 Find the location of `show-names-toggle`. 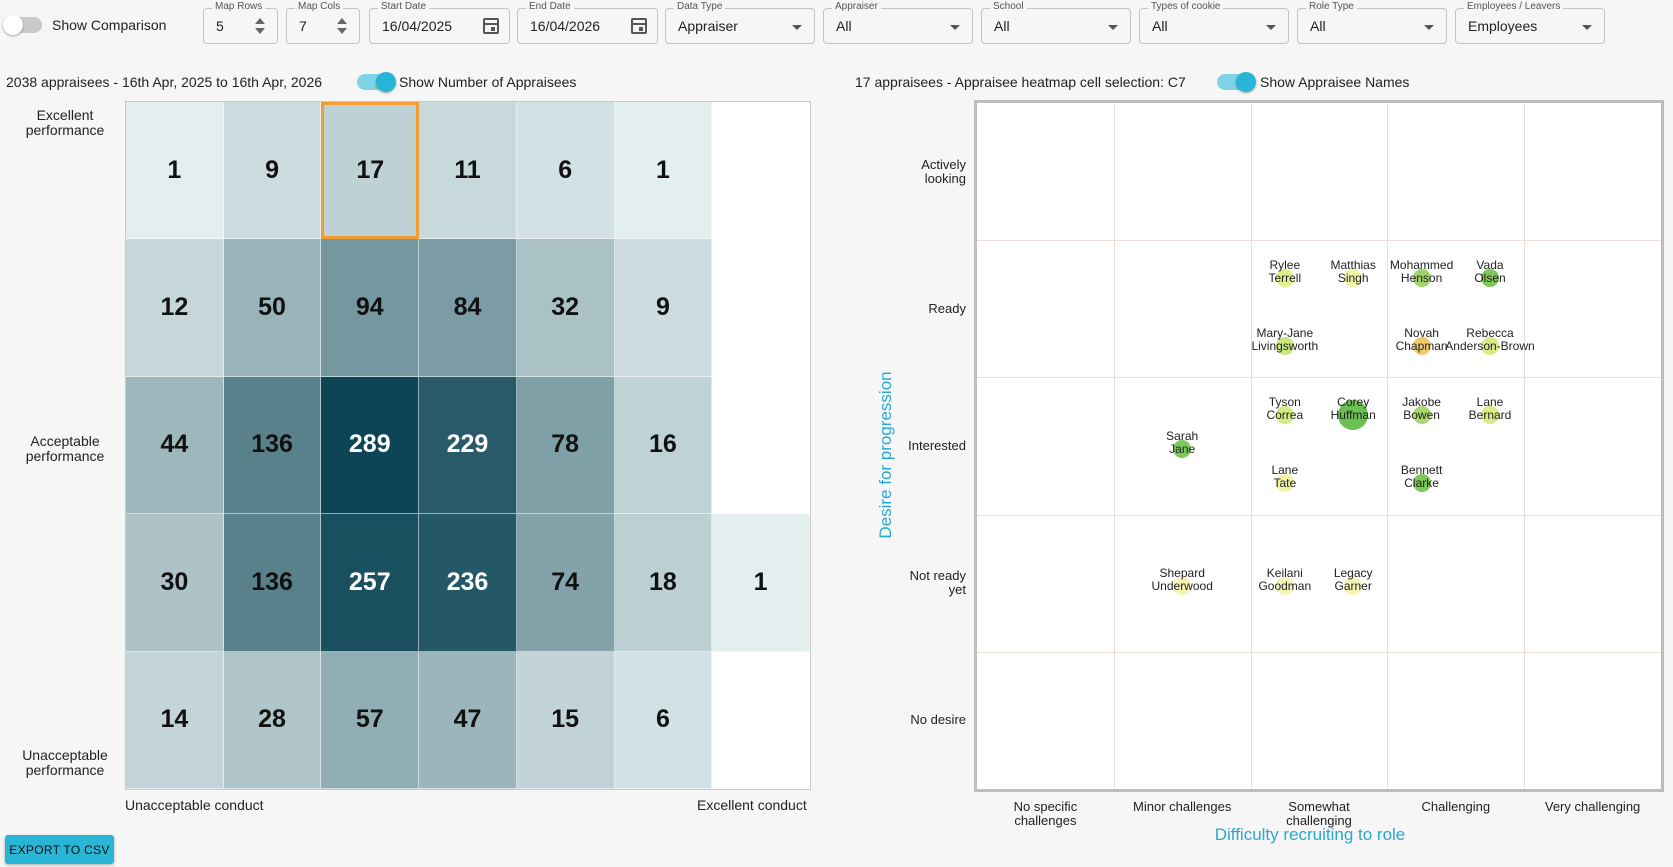

show-names-toggle is located at coordinates (1236, 82).